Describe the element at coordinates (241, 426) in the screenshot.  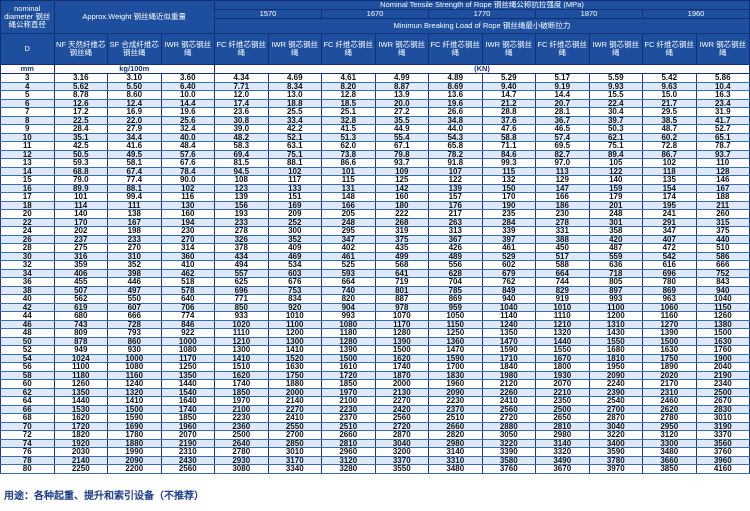
I see `value-cell: 2360` at that location.